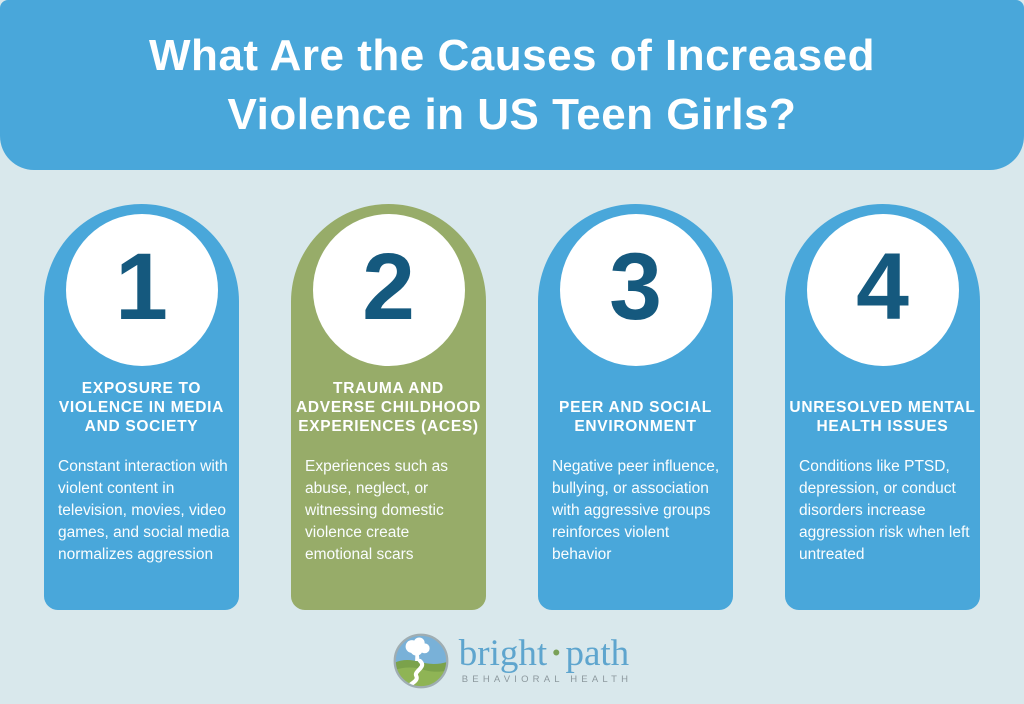  I want to click on cause-heading-line: EXPERIENCES (ACES), so click(388, 426).